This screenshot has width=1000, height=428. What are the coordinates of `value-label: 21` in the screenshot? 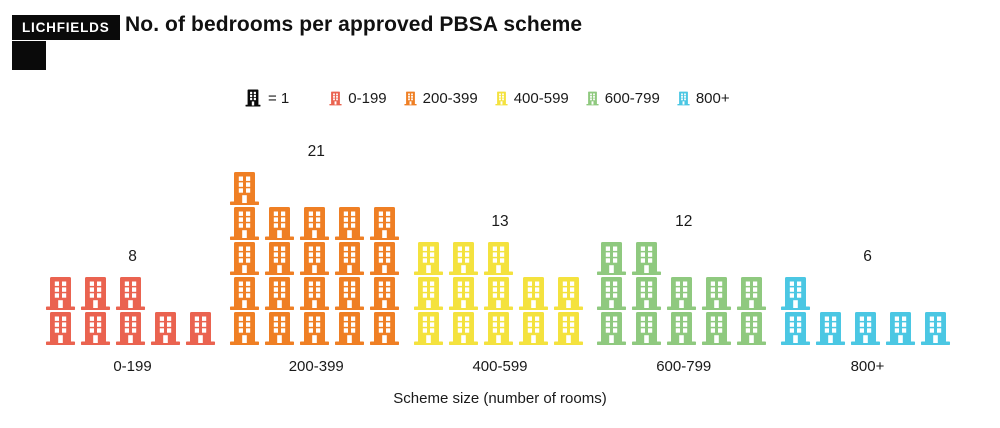 It's located at (316, 151).